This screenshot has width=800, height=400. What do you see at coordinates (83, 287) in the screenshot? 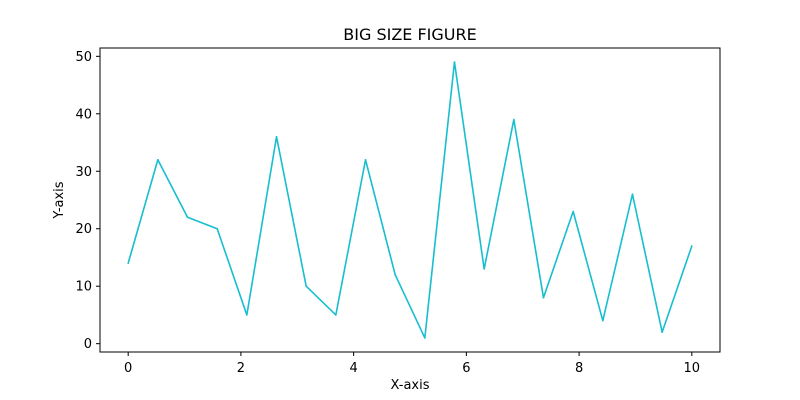
I see `y-tick-label: 10` at bounding box center [83, 287].